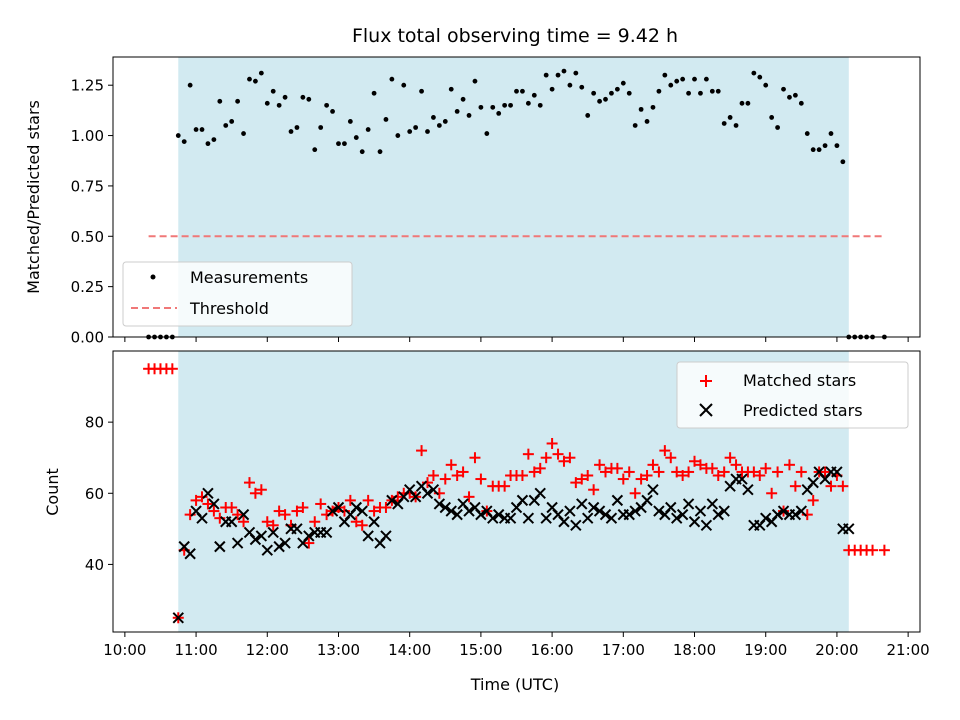 This screenshot has width=960, height=720. I want to click on x-tick-label: 18:00, so click(694, 650).